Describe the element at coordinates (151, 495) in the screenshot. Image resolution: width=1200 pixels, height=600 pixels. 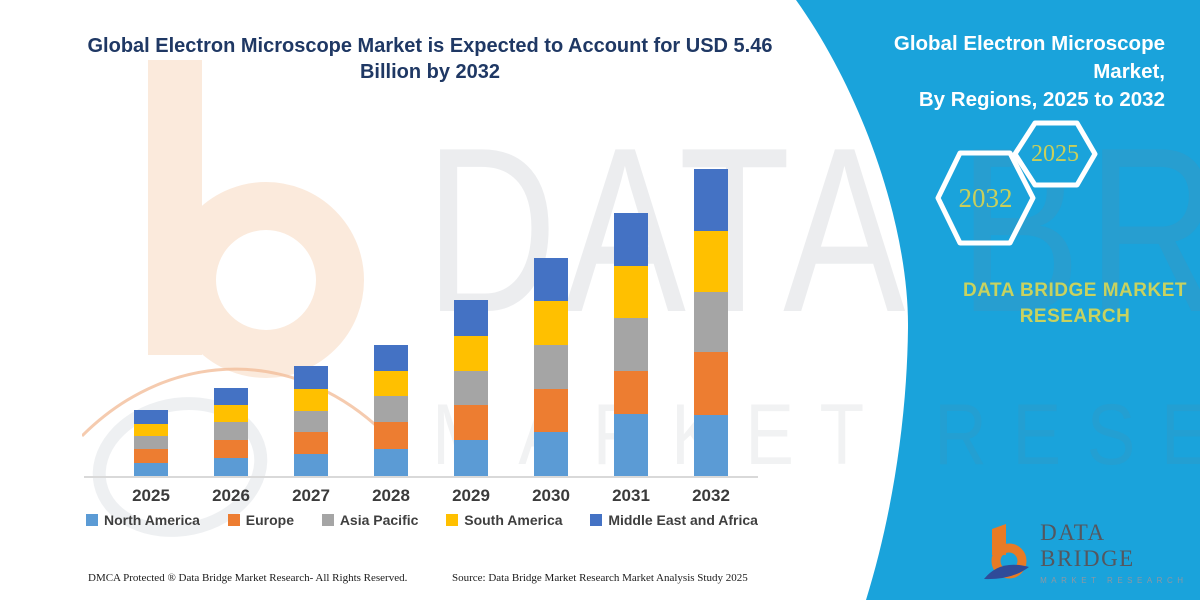
I see `x-axis-label-2025: 2025` at that location.